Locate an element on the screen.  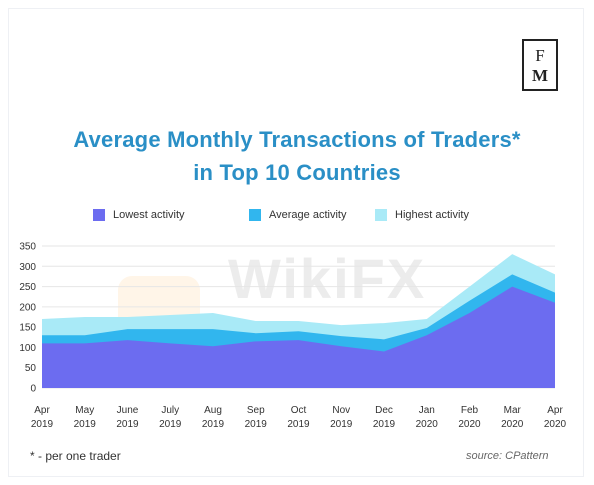
chart-title: Average Monthly Transactions of Traders* is located at coordinates (297, 139).